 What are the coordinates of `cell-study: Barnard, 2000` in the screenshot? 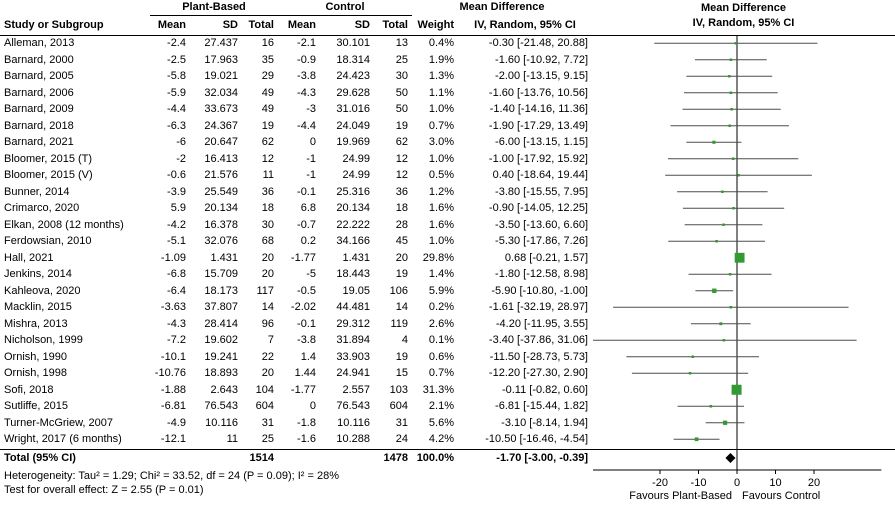 It's located at (39, 59).